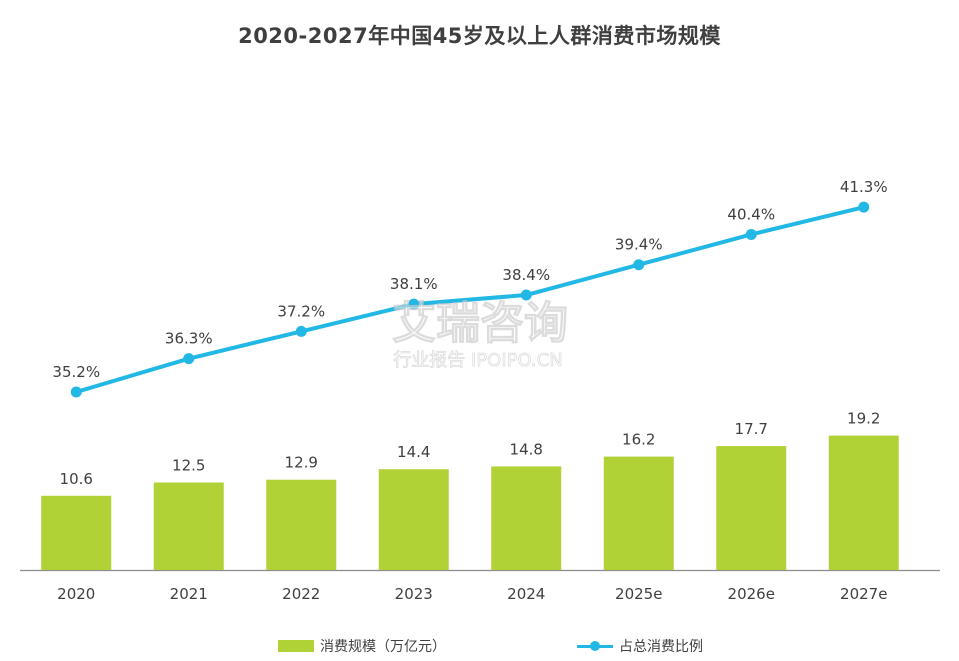 The height and width of the screenshot is (661, 959). Describe the element at coordinates (76, 532) in the screenshot. I see `bar-2020` at that location.